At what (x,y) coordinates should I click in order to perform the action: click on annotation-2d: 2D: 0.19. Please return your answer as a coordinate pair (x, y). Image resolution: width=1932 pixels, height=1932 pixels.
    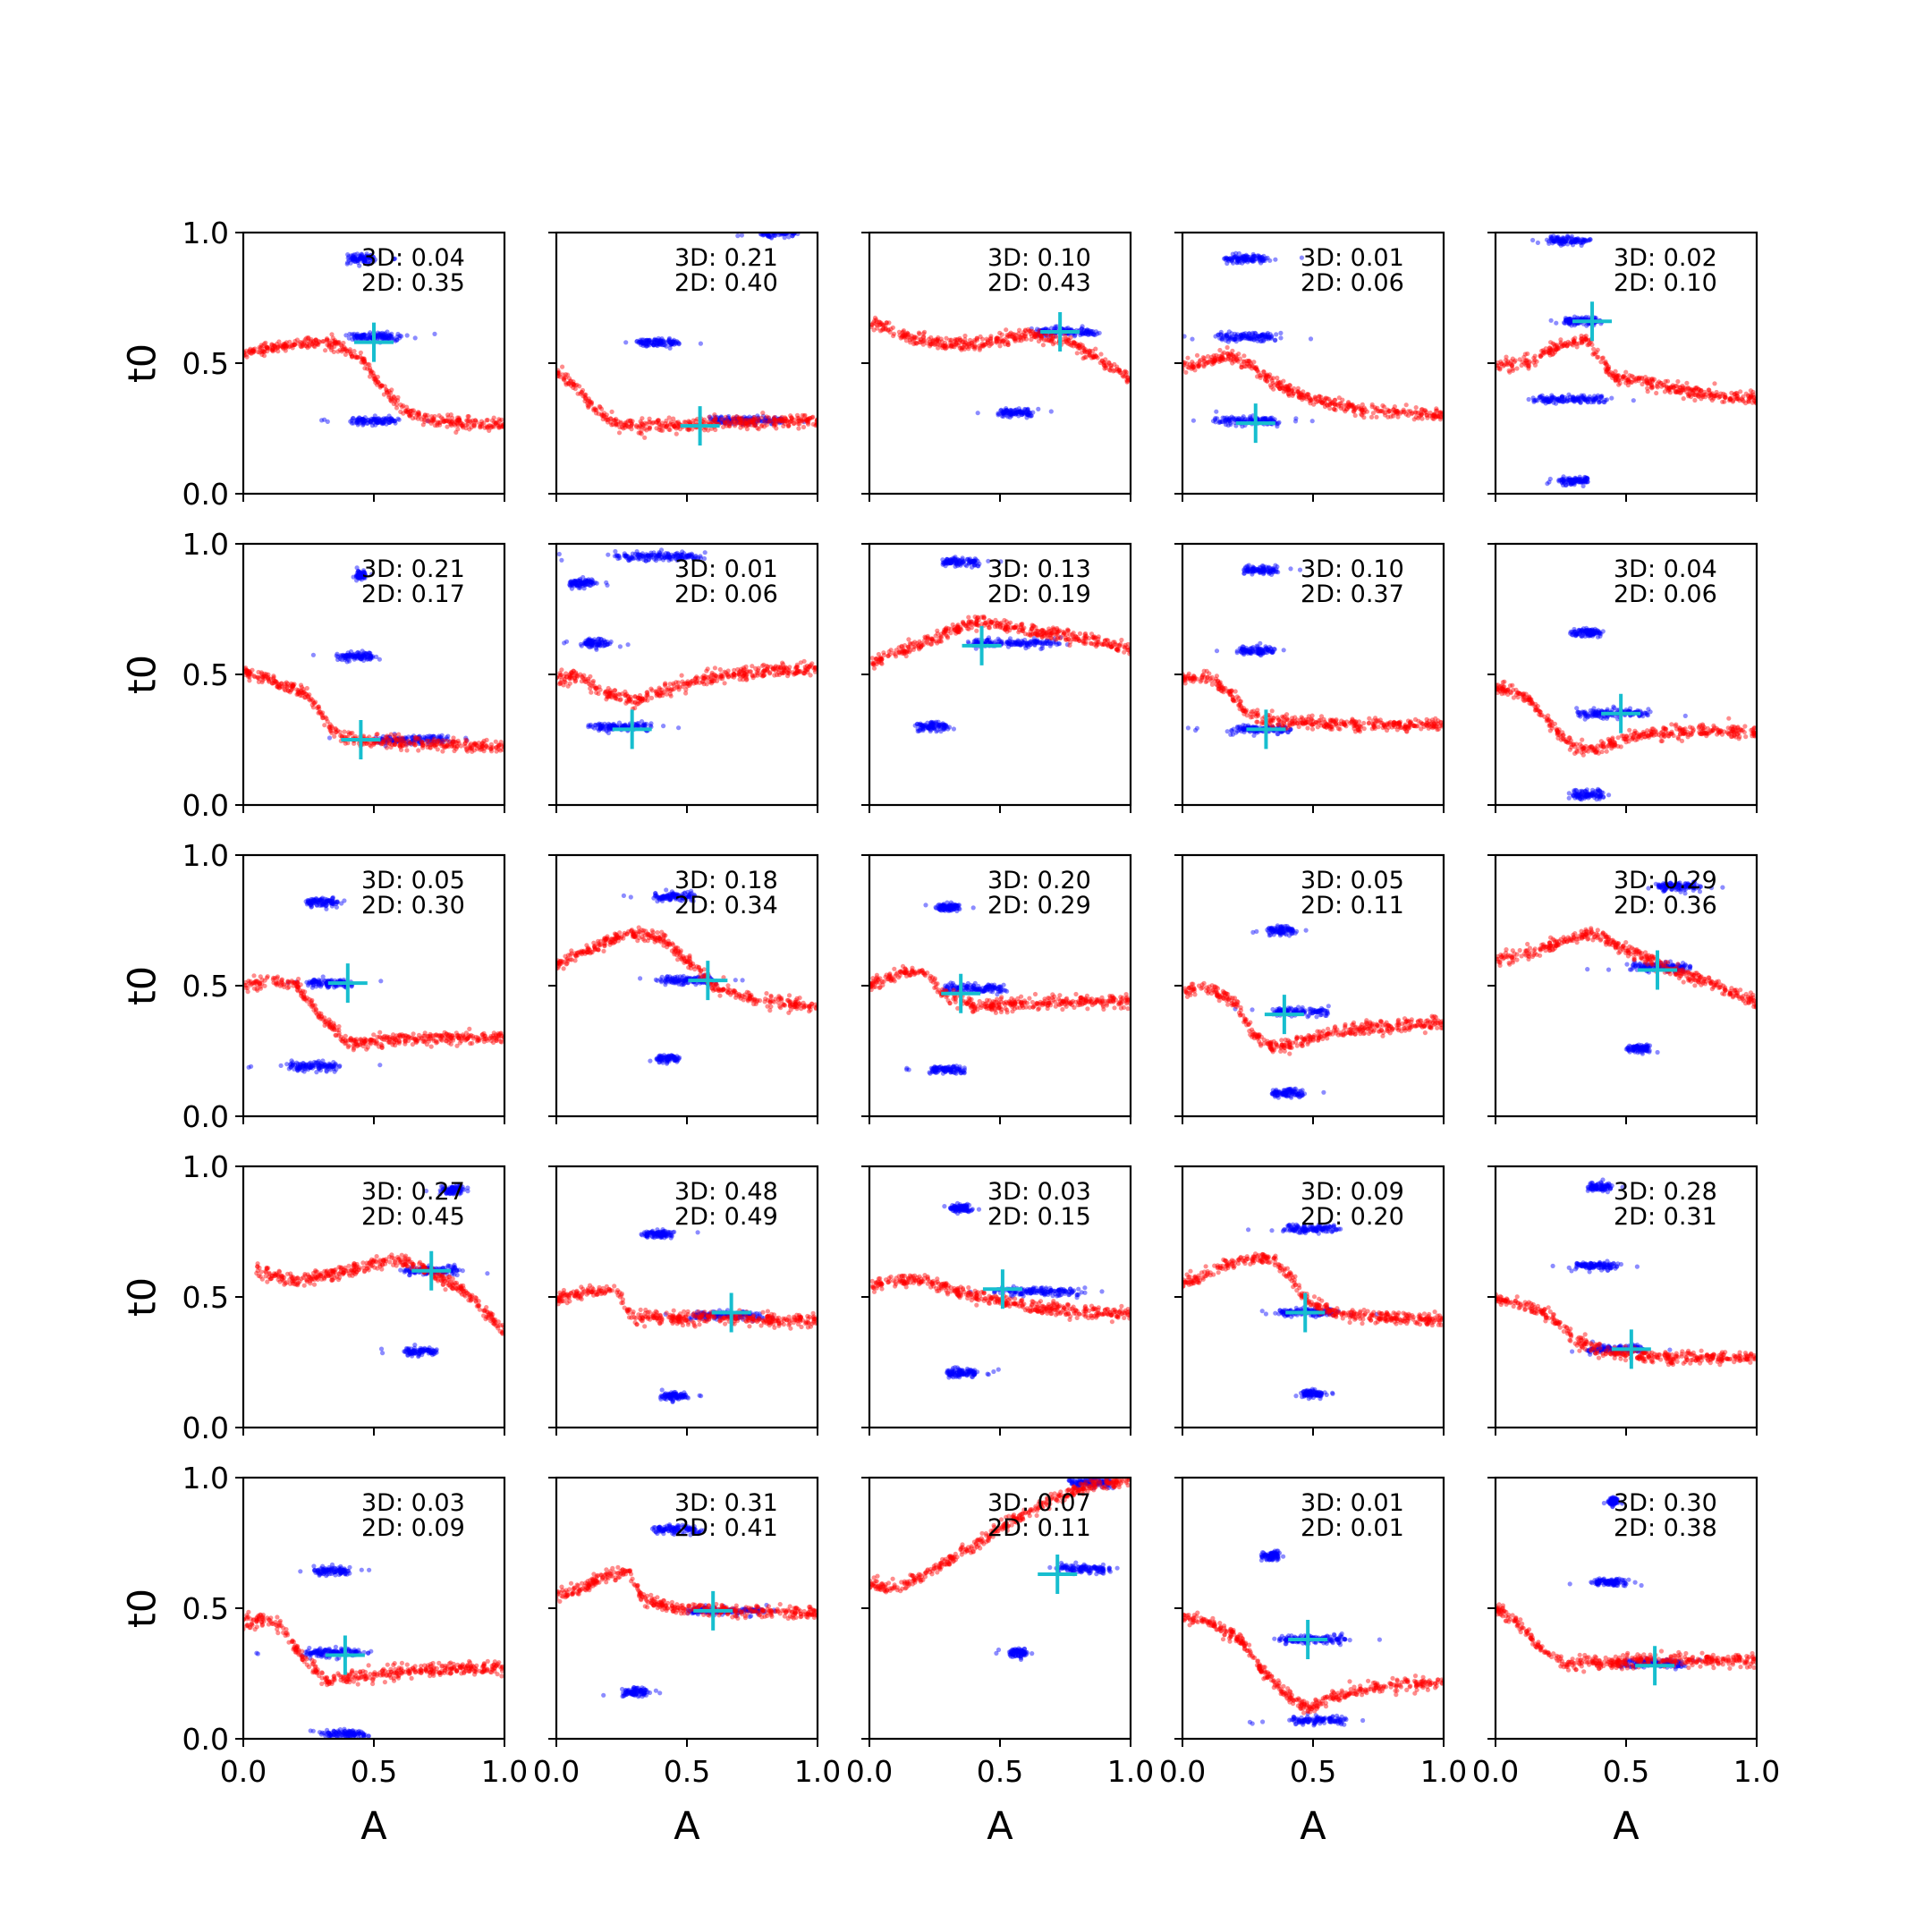
    Looking at the image, I should click on (1039, 594).